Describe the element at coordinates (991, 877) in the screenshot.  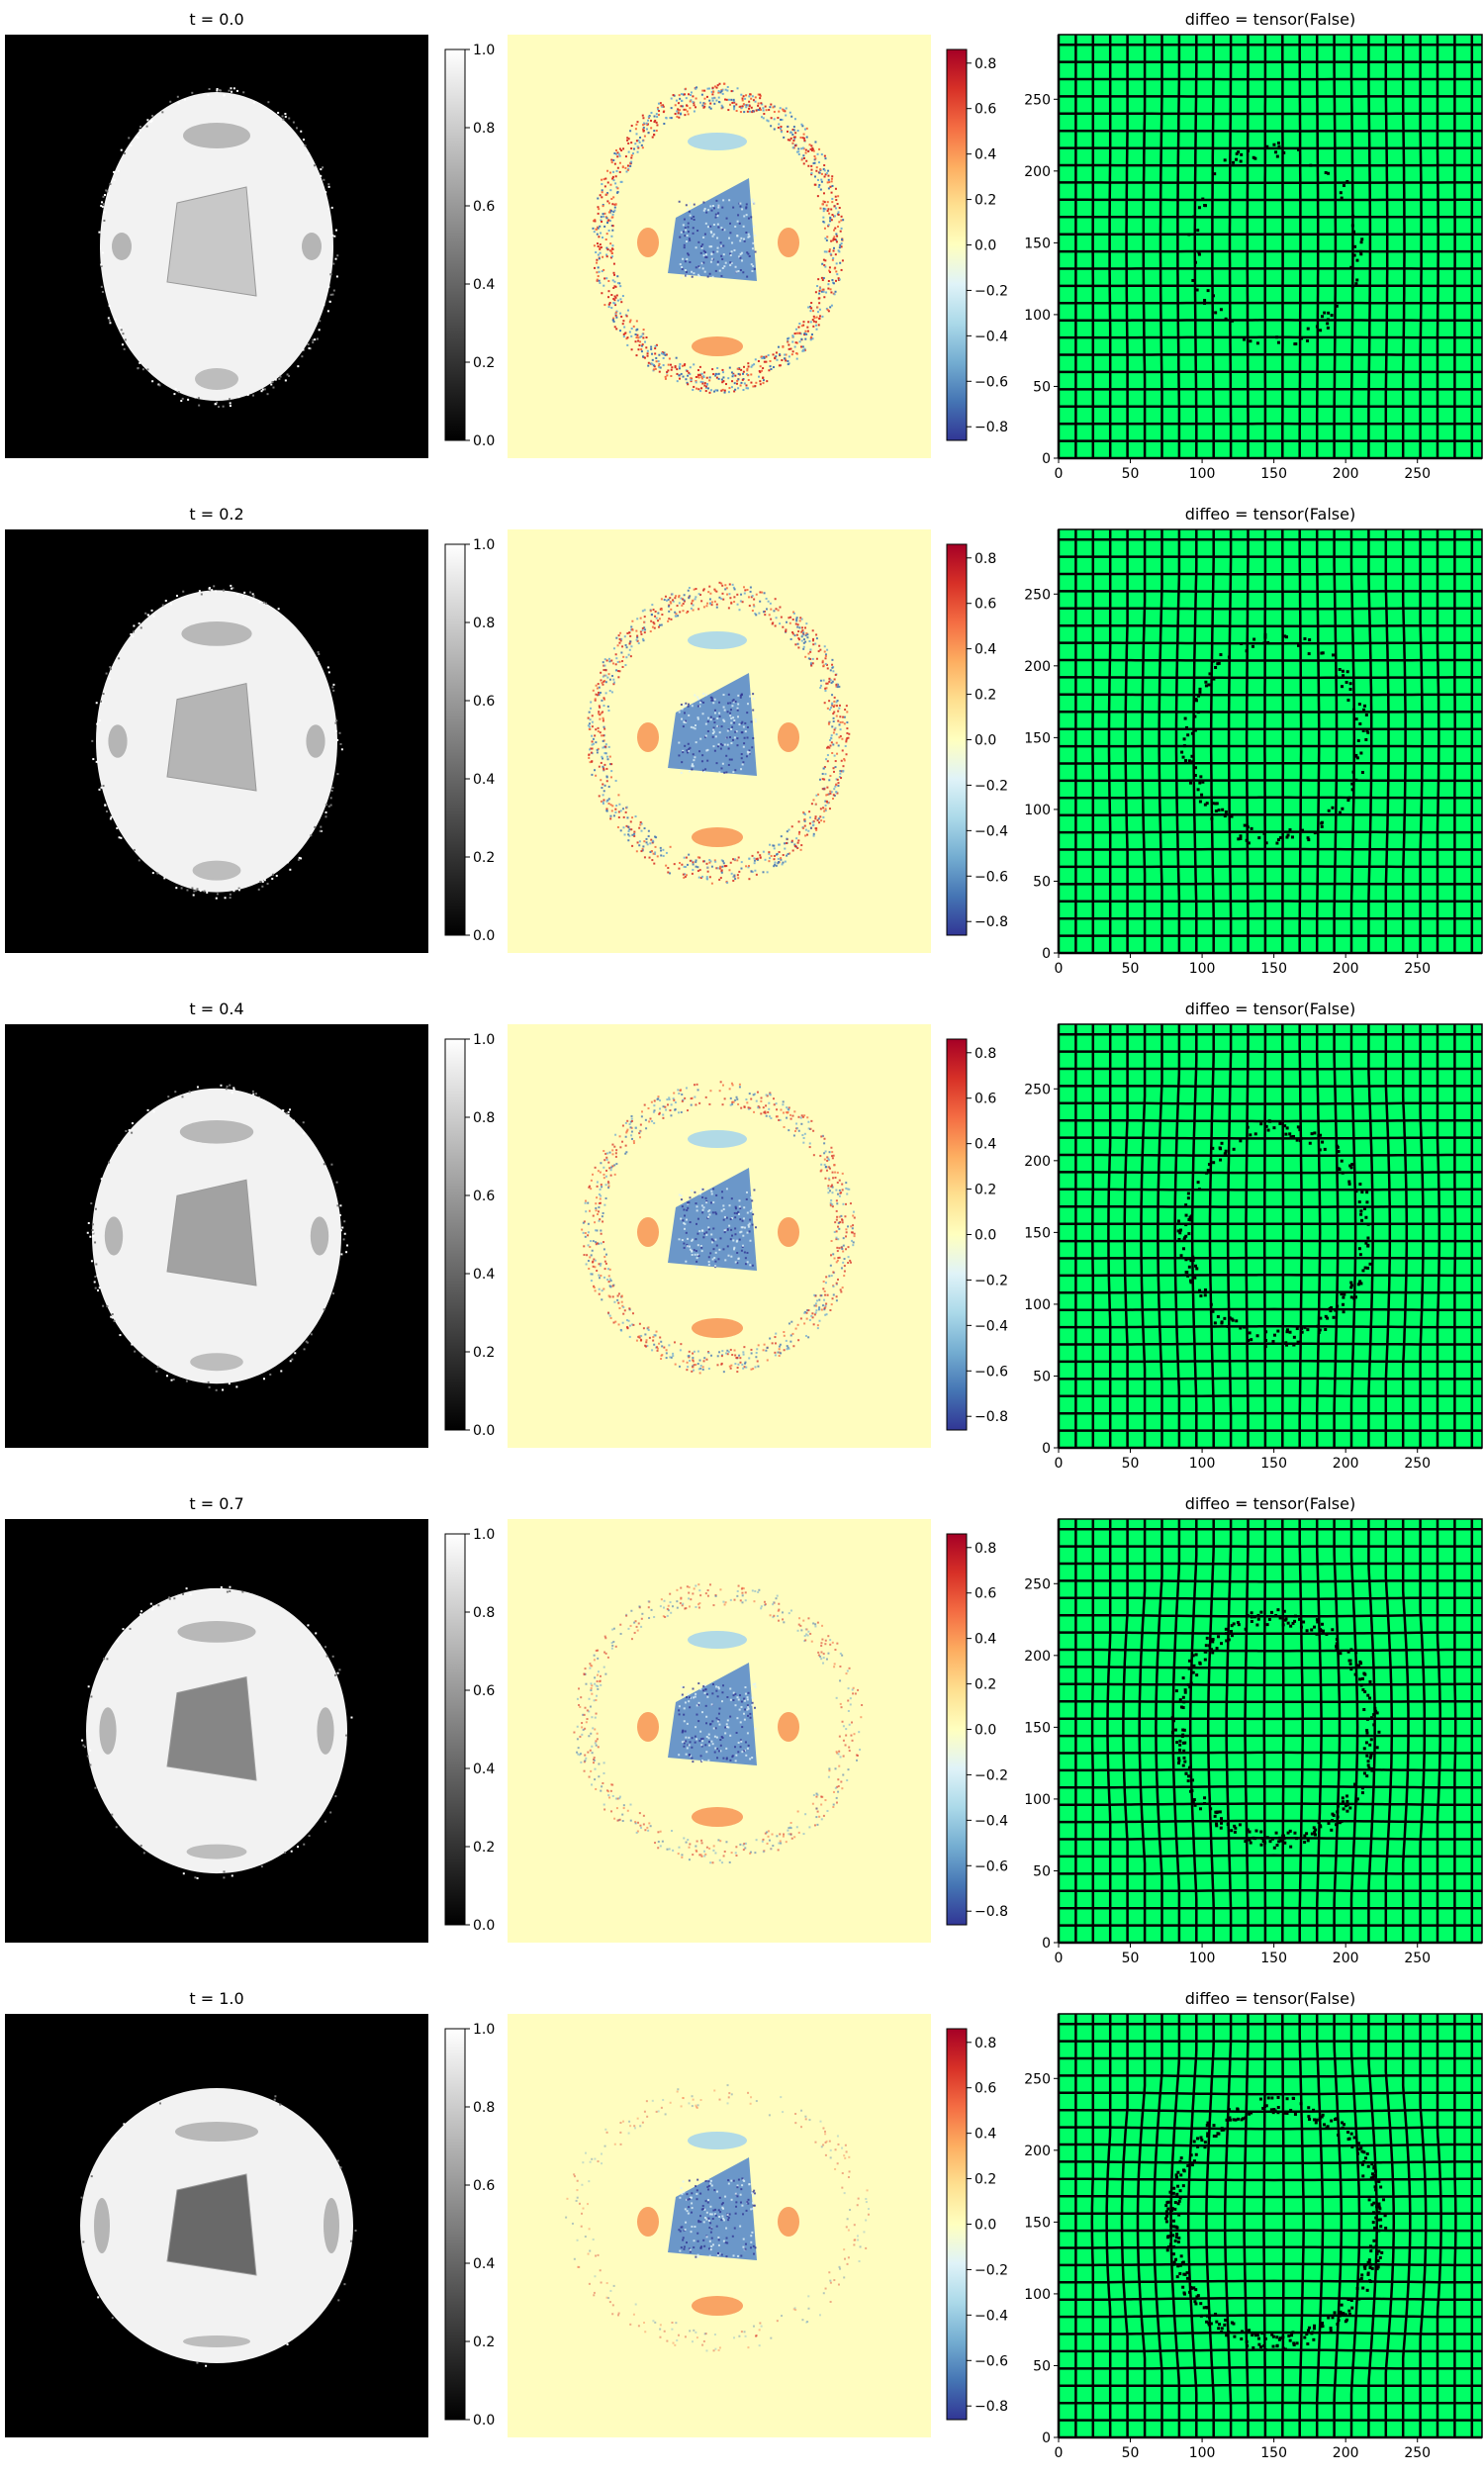
I see `colorbar-tick-label: −0.6` at that location.